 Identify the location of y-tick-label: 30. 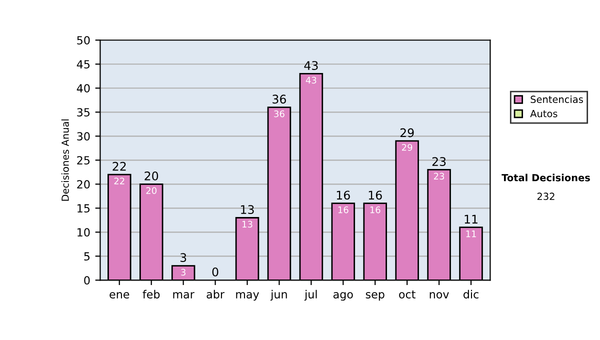
(83, 136).